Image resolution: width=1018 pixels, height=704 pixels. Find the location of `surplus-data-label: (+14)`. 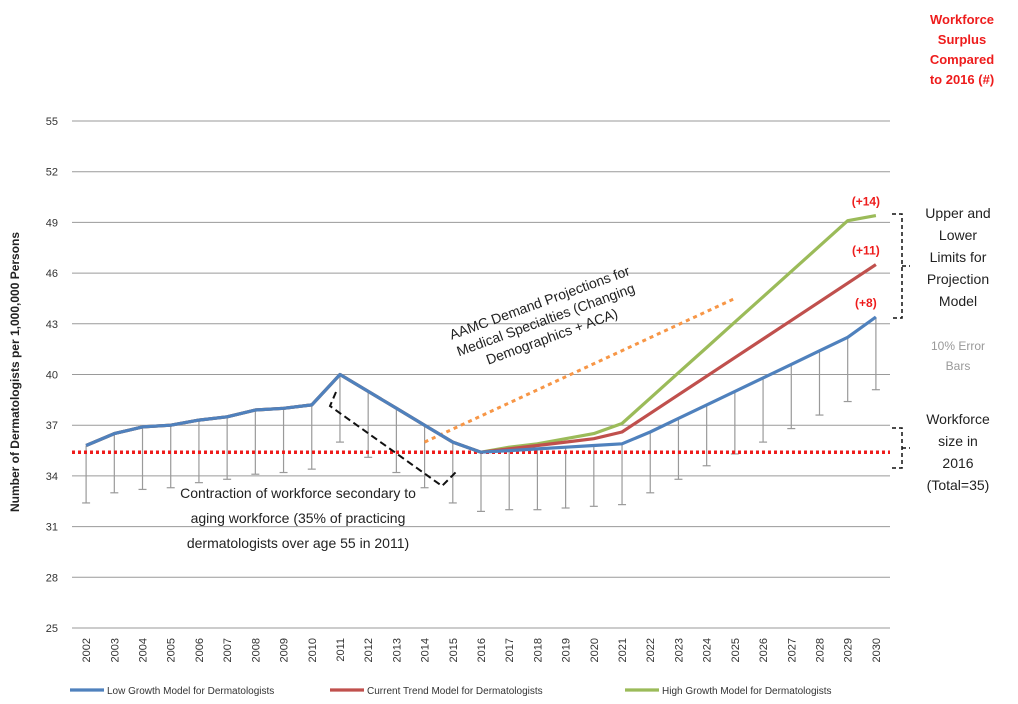

surplus-data-label: (+14) is located at coordinates (866, 202).